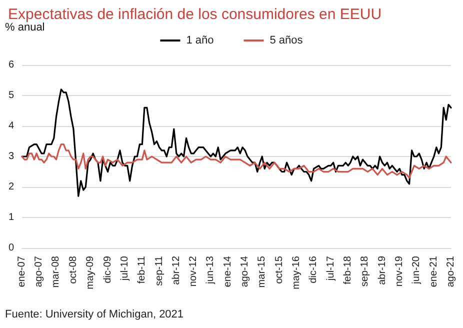  I want to click on x-tick-label: ene-07, so click(22, 272).